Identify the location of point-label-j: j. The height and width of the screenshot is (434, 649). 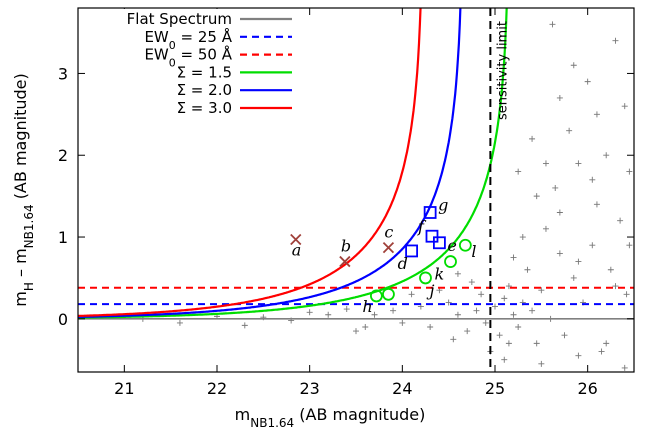
(431, 290).